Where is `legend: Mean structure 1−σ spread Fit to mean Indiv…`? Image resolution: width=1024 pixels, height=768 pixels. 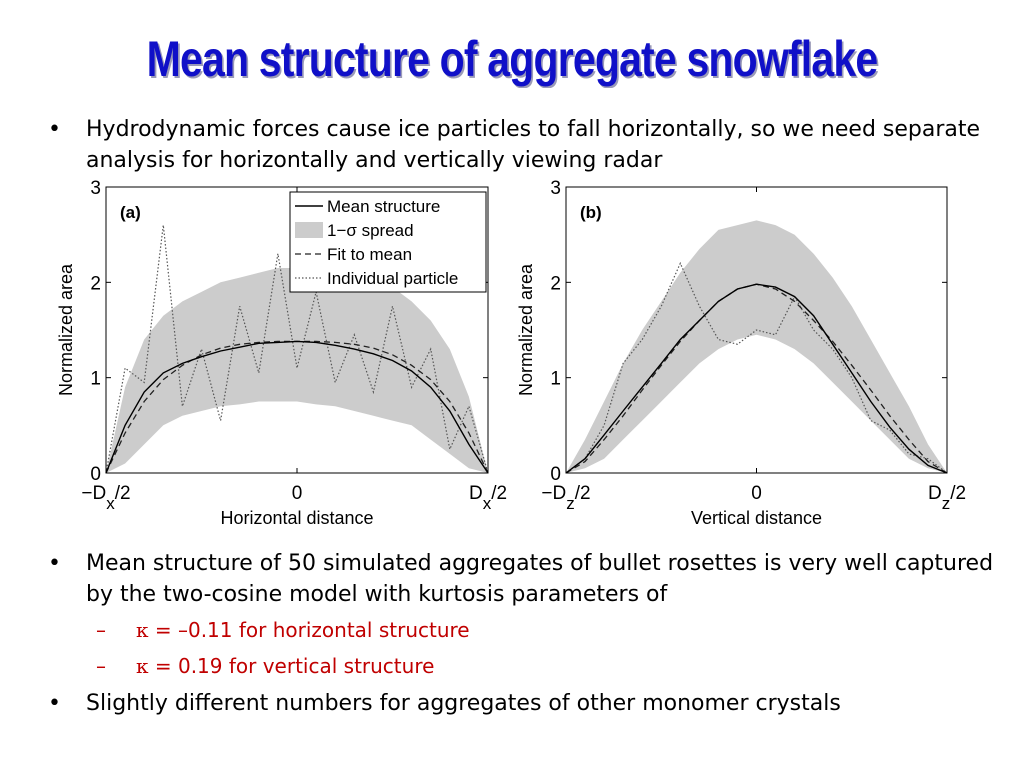
legend: Mean structure 1−σ spread Fit to mean Indiv… is located at coordinates (388, 242).